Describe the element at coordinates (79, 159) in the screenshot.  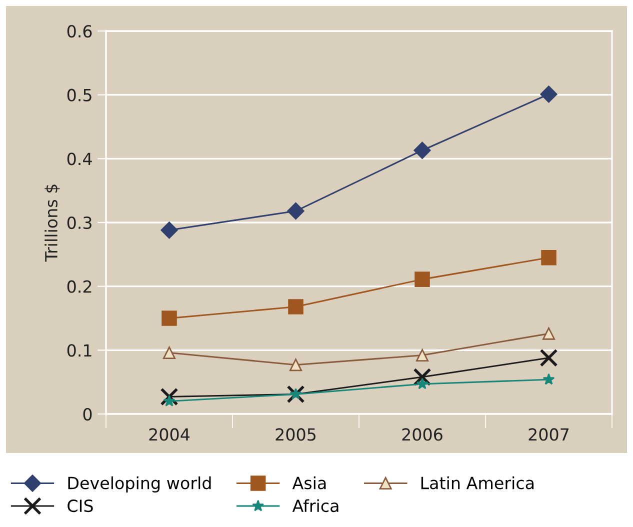
I see `y-tick-label: 0.4` at that location.